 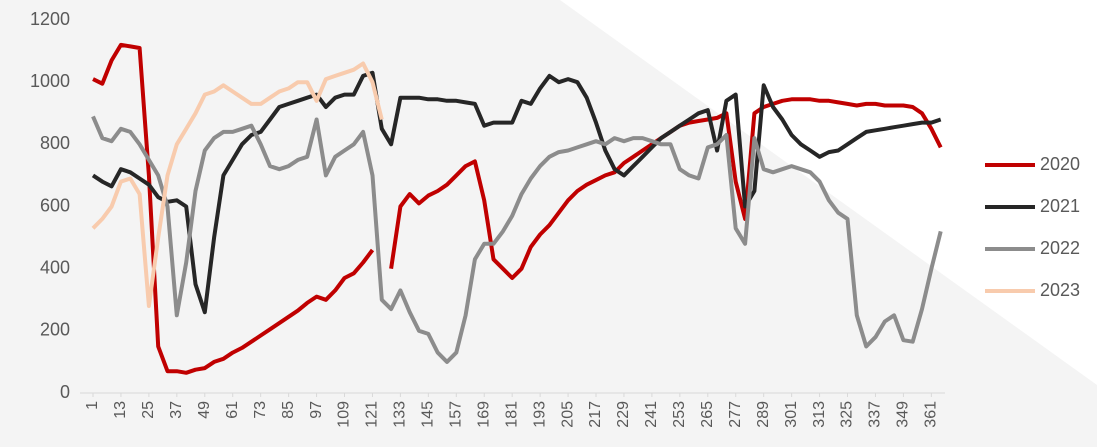 I want to click on x-tick-label: 229, so click(x=623, y=414).